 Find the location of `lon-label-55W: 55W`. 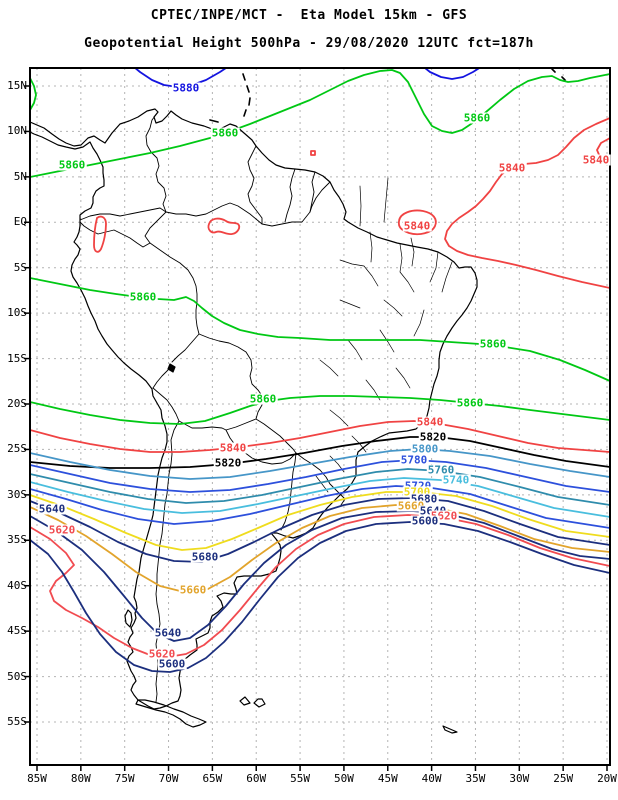

lon-label-55W: 55W is located at coordinates (300, 778).